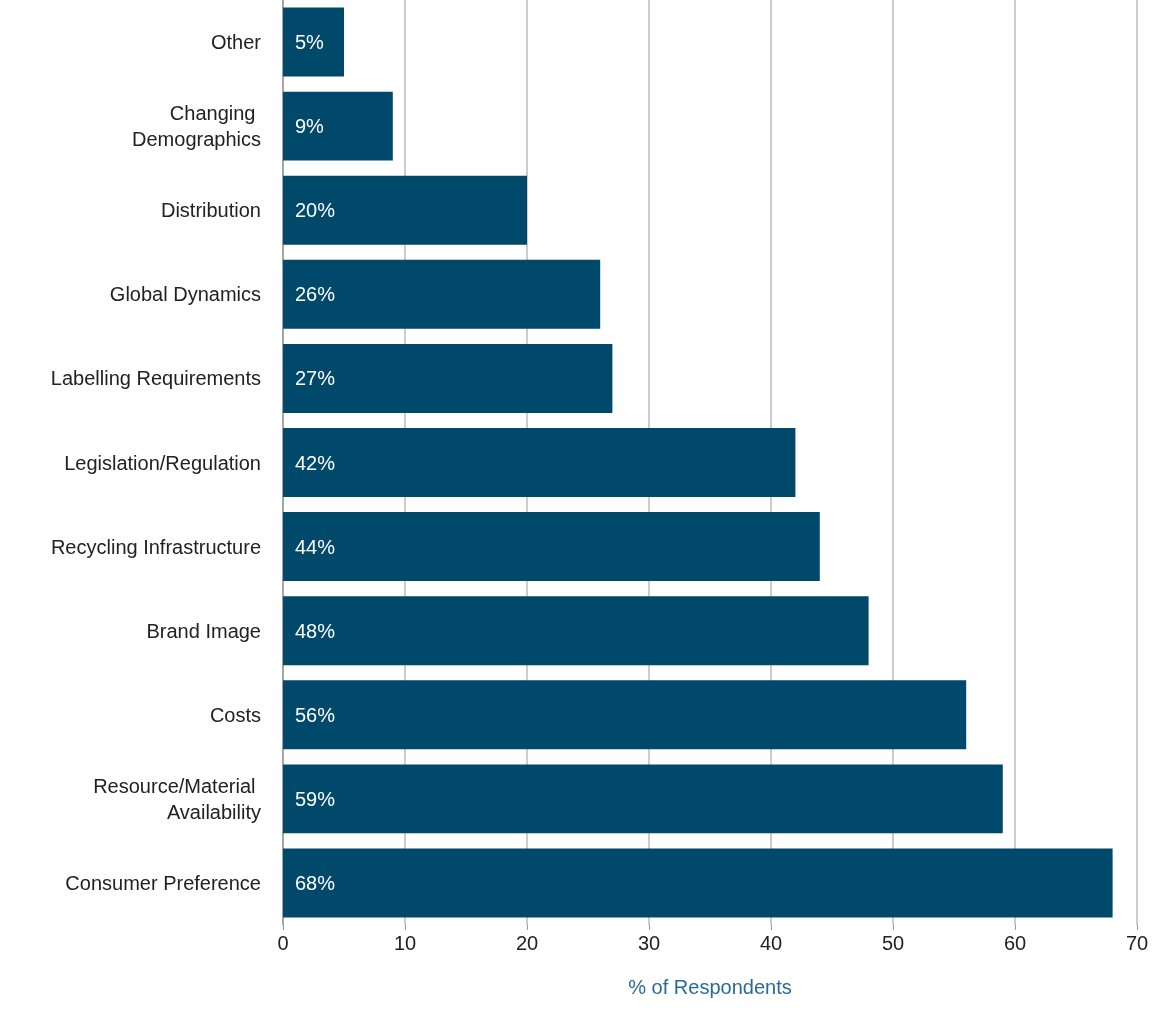  What do you see at coordinates (177, 798) in the screenshot?
I see `y-tick-label: Resource/Material Availability` at bounding box center [177, 798].